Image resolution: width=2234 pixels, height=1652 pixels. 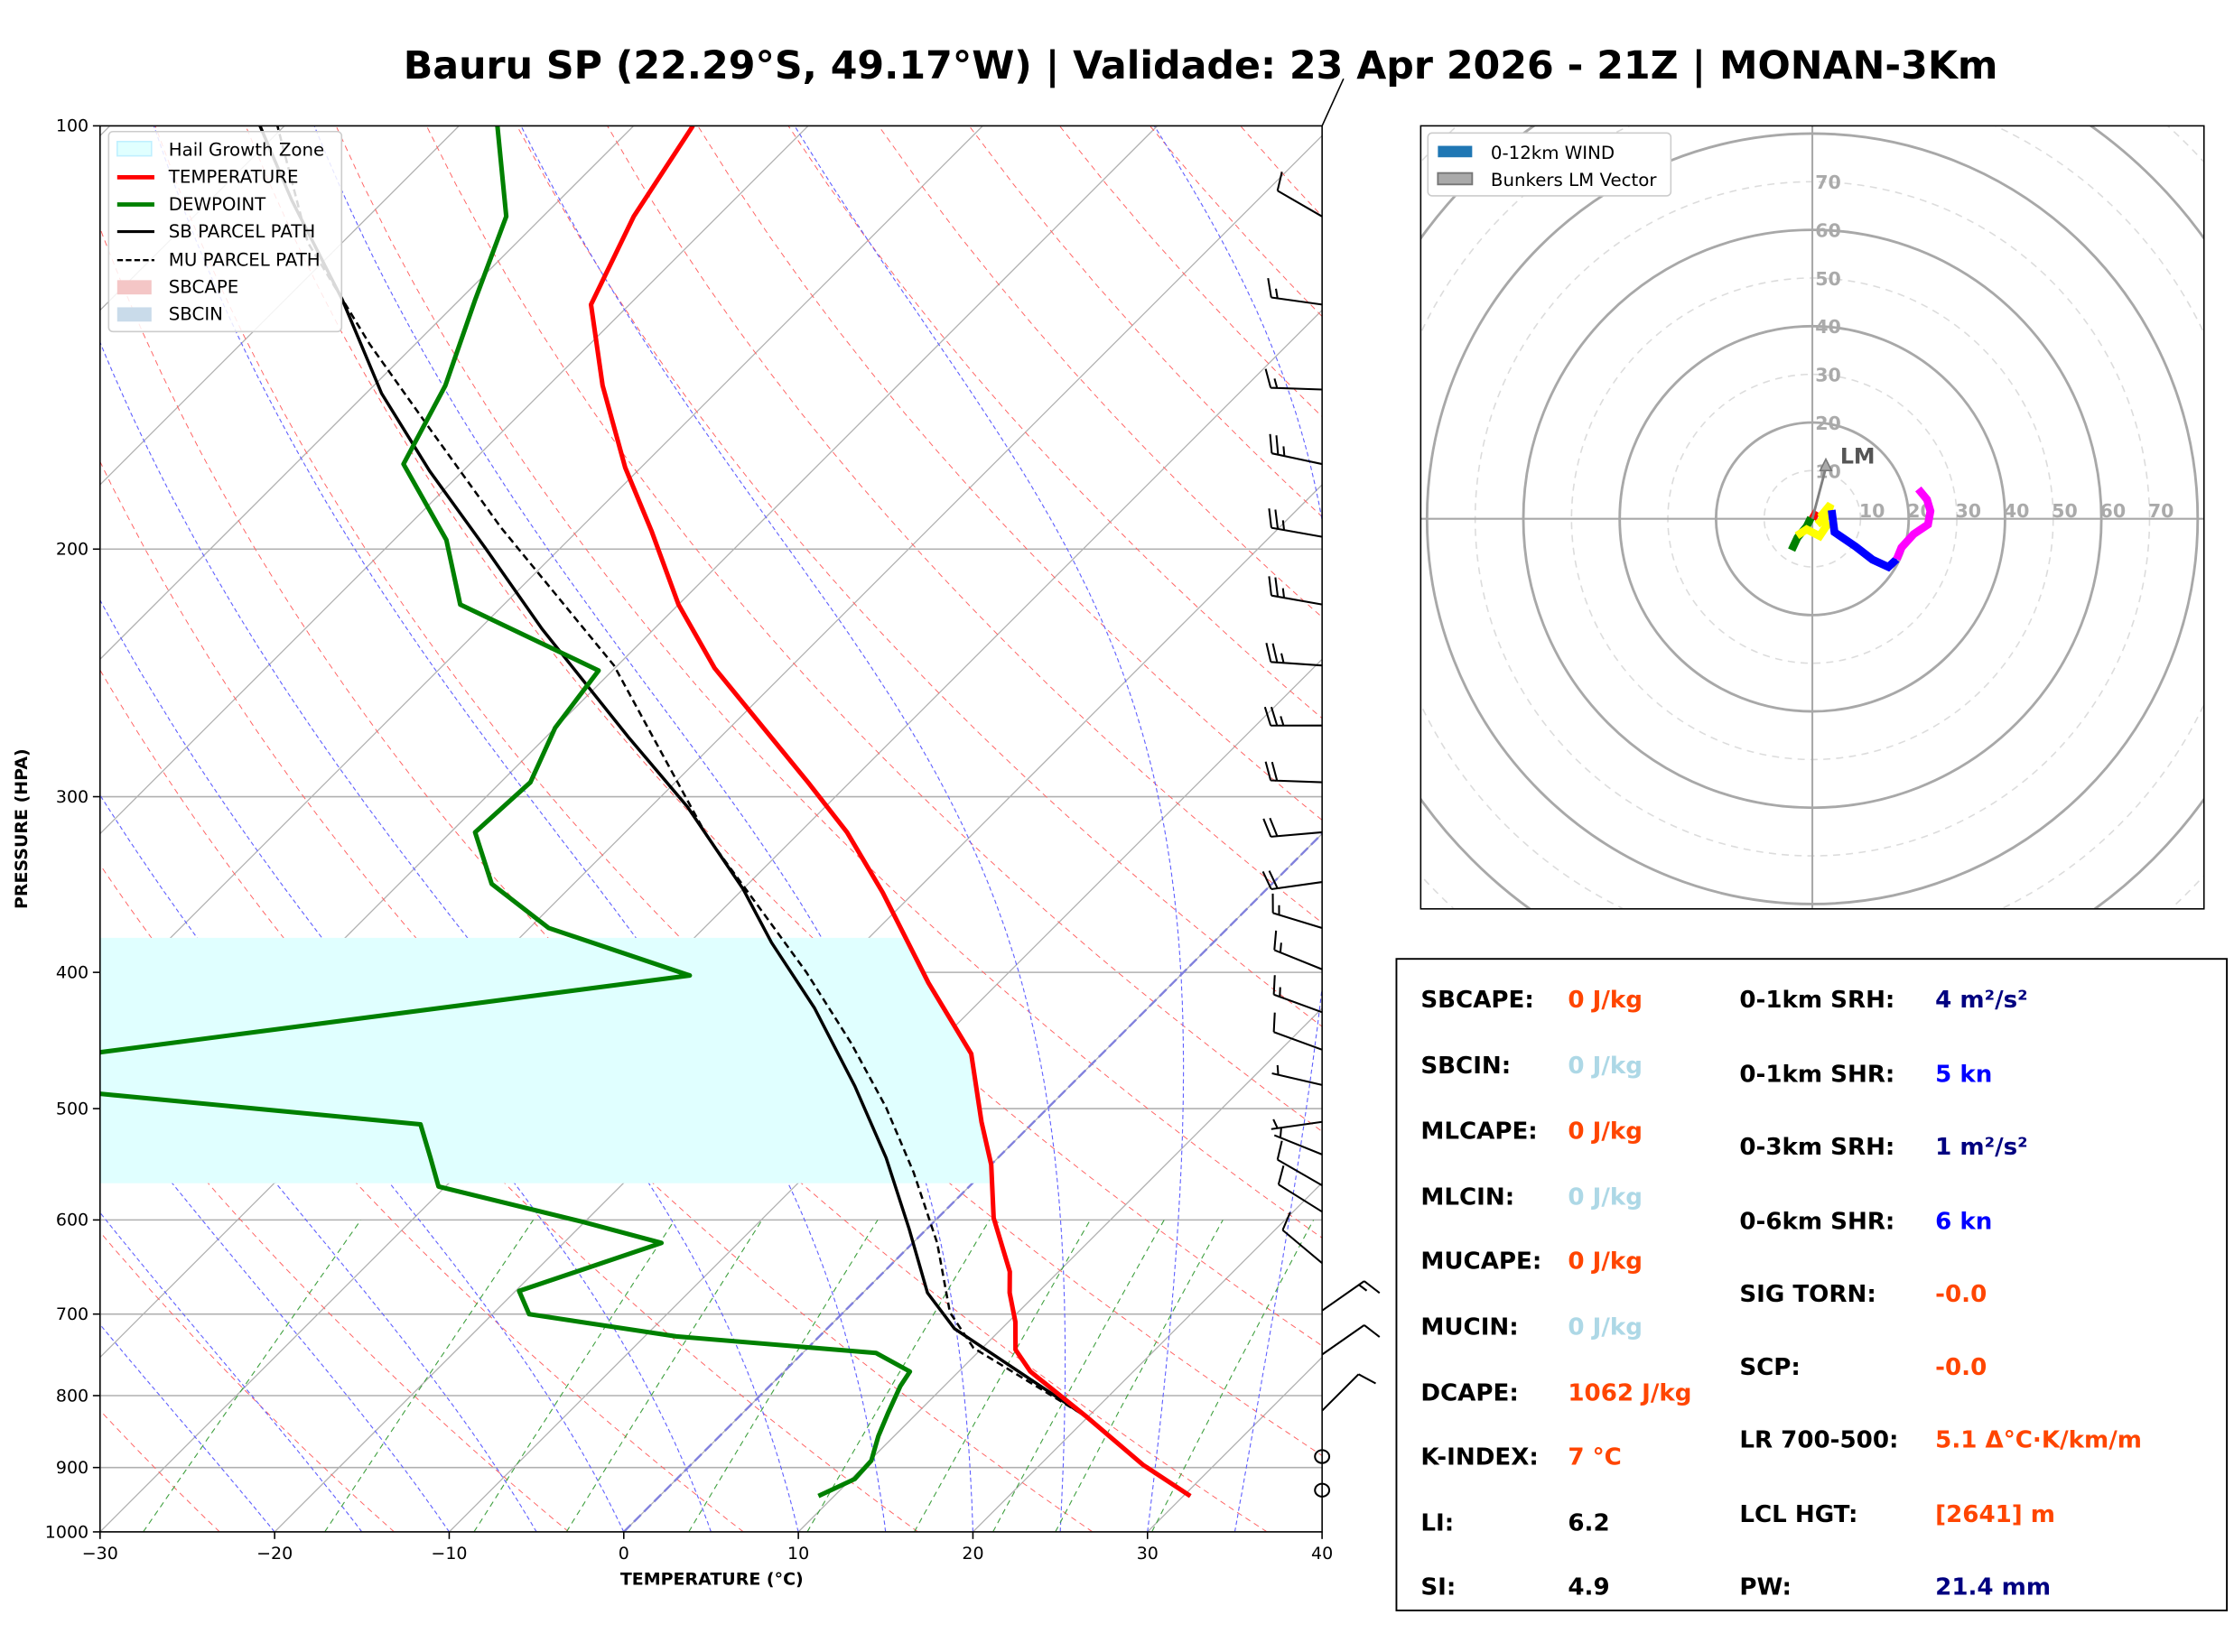 I want to click on stats-box, so click(x=1812, y=1284).